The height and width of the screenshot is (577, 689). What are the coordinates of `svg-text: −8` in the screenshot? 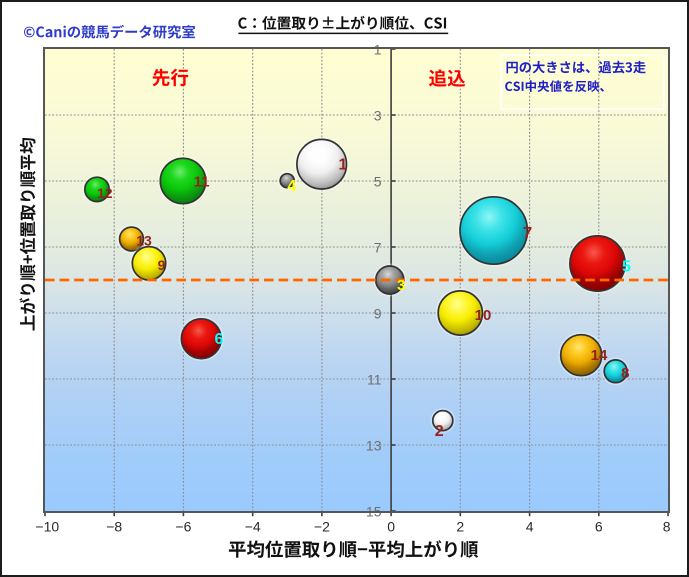 It's located at (114, 526).